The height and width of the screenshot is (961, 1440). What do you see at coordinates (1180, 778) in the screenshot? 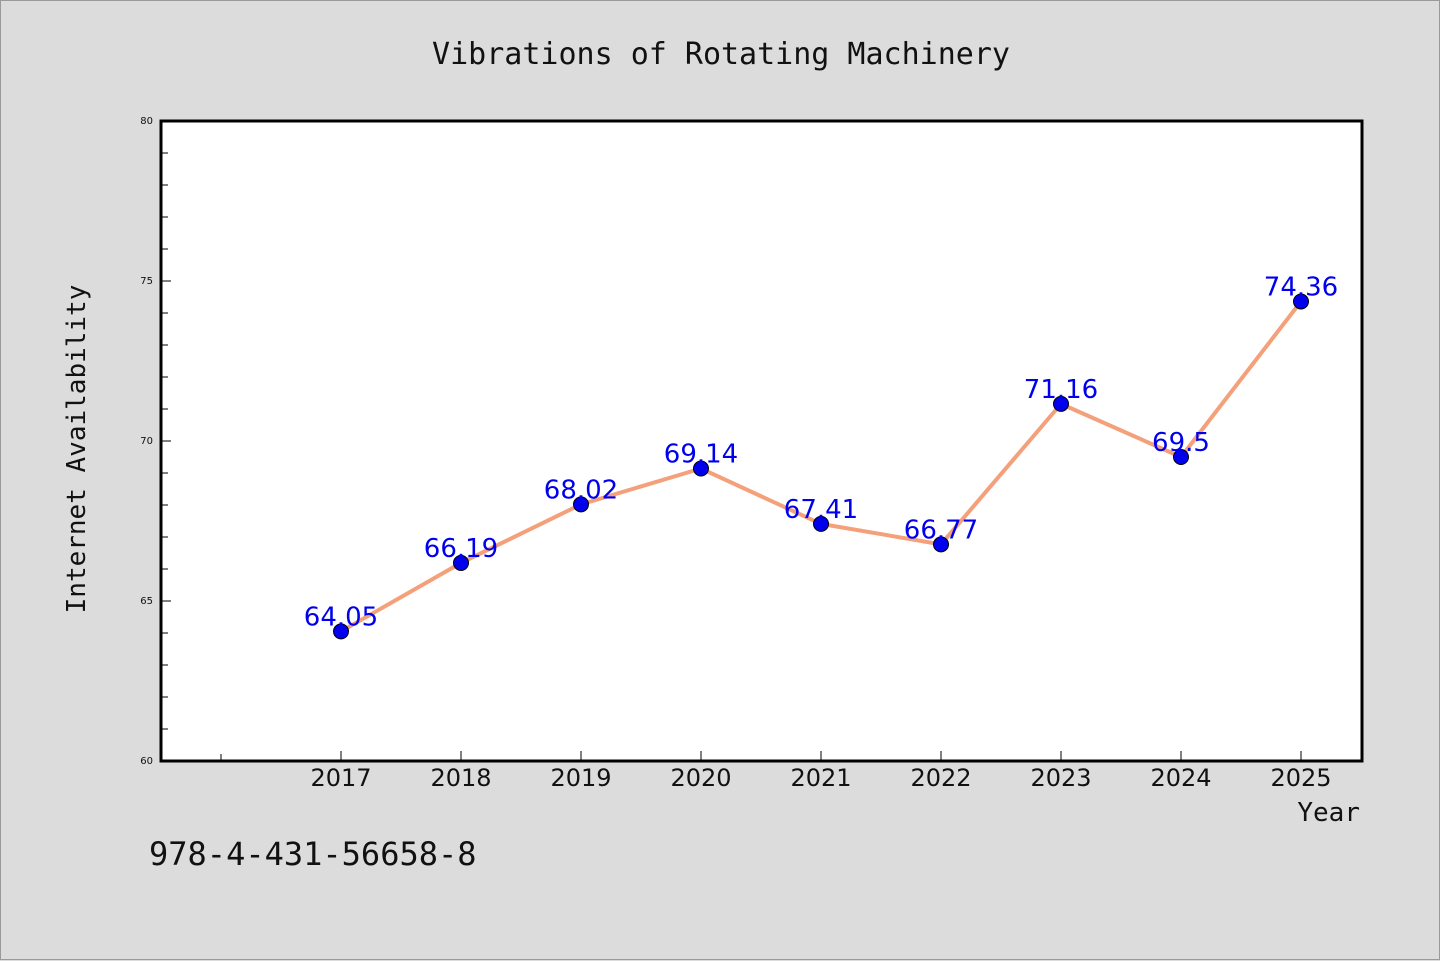
I see `x-tick-label: 2024` at bounding box center [1180, 778].